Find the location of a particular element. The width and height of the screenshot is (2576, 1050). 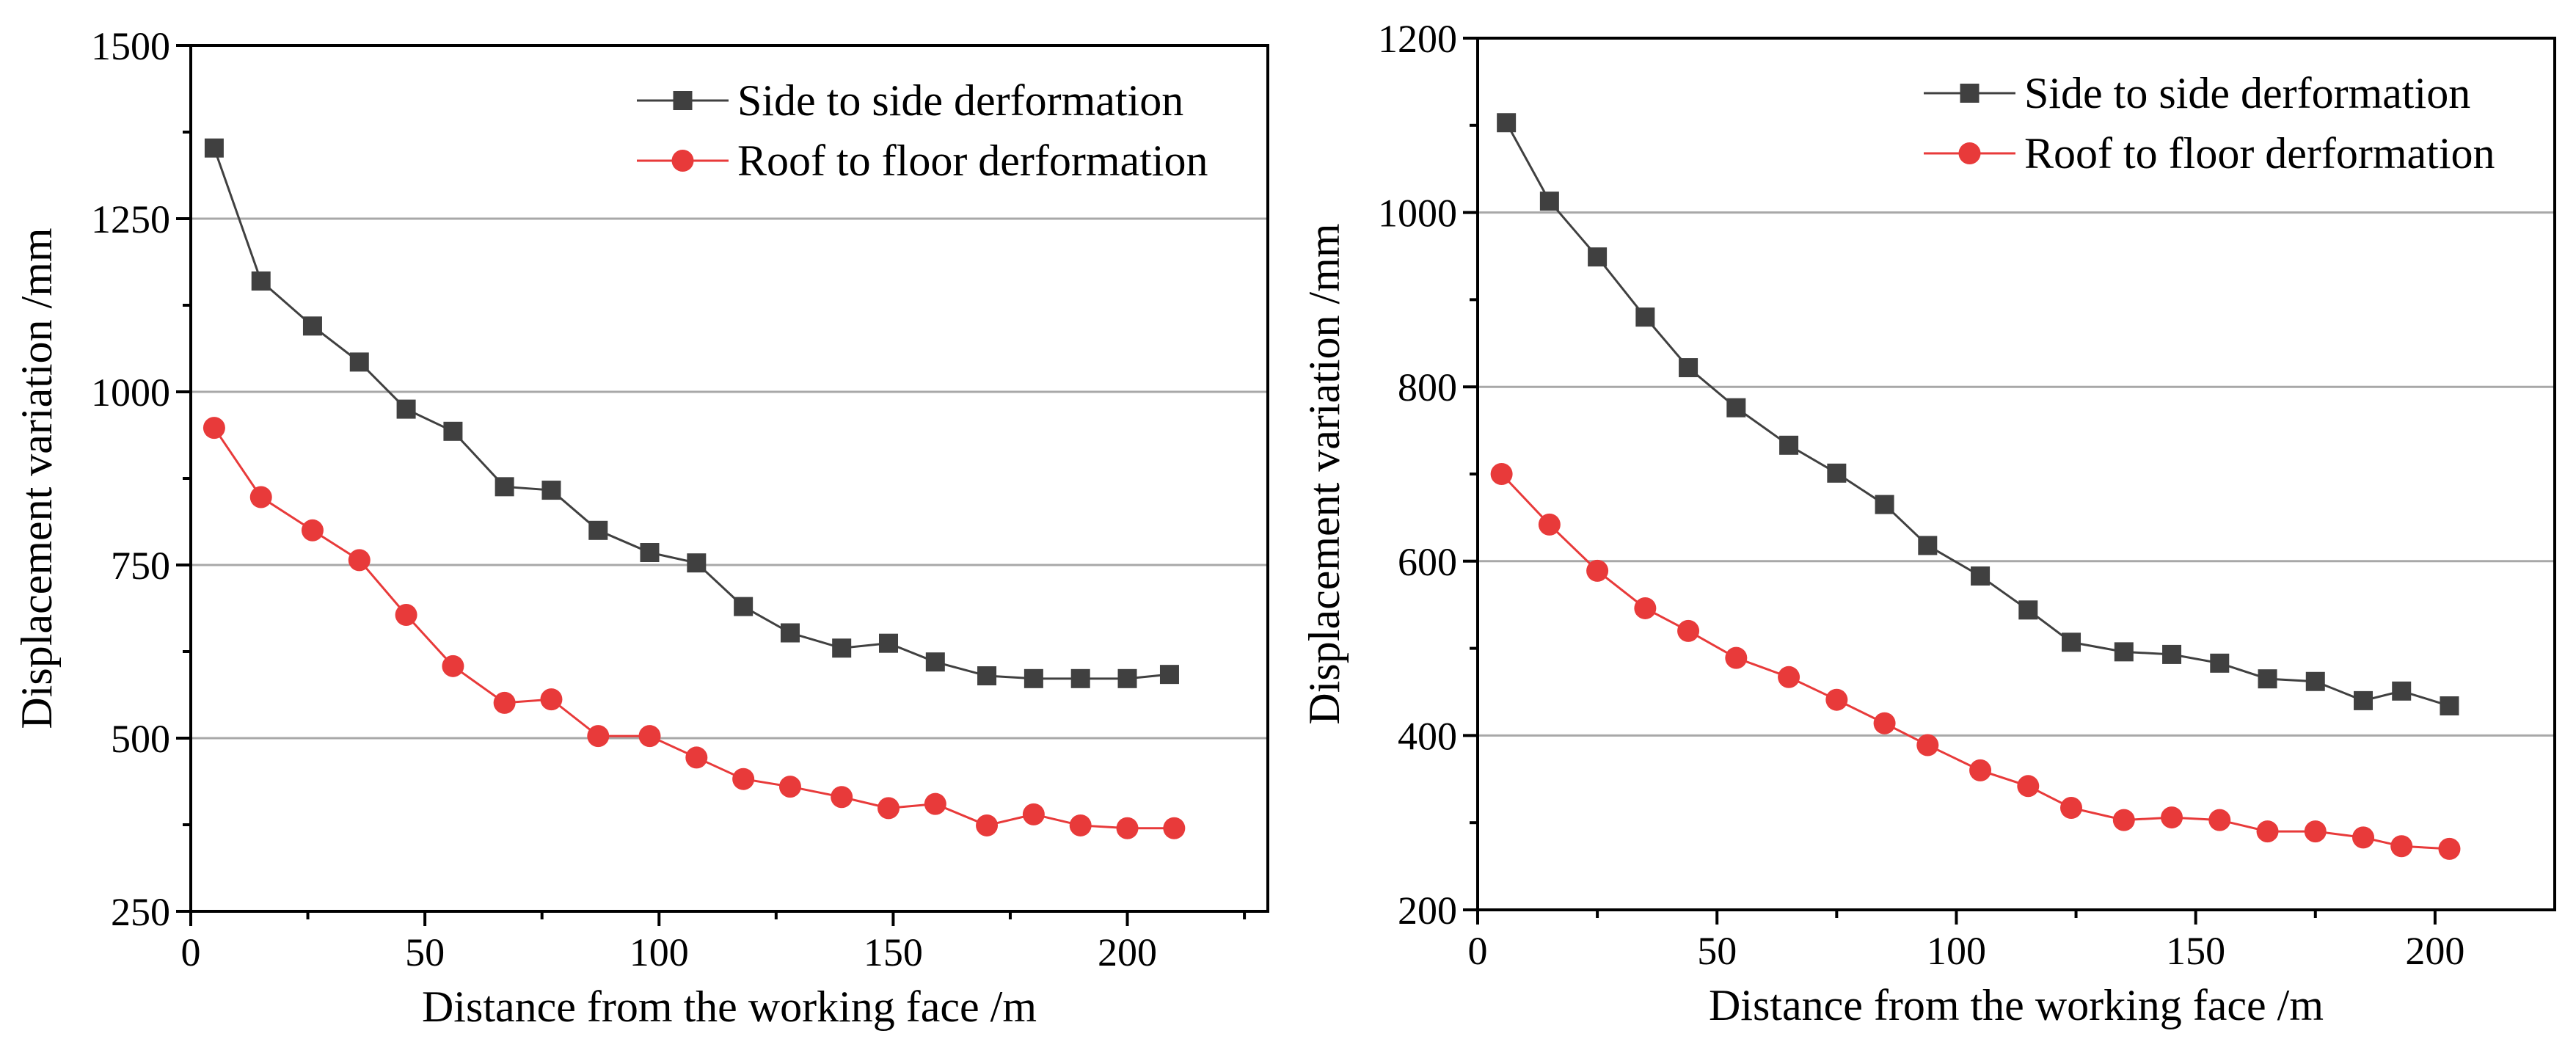

chart-1-x-tick-label: 100 is located at coordinates (659, 952).